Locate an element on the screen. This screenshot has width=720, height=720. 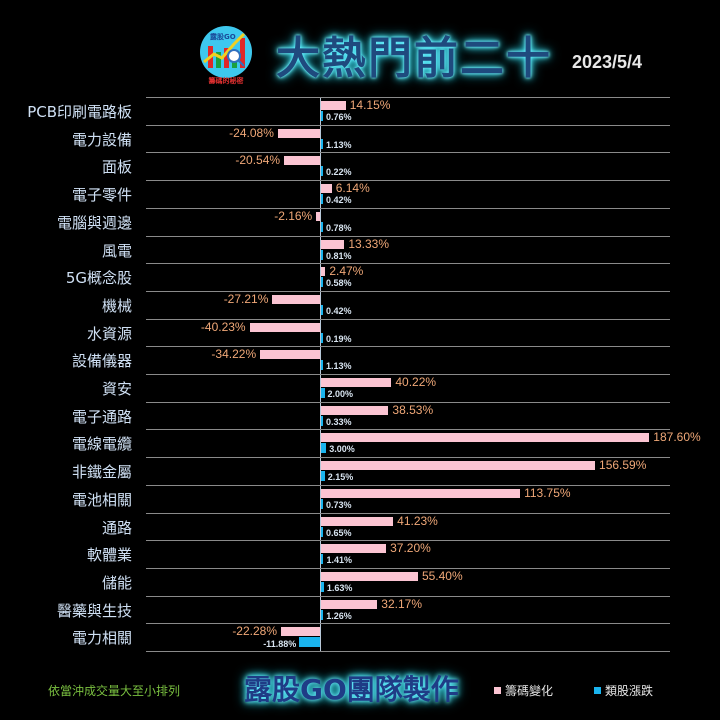
chip-change-label: -27.21% is located at coordinates (246, 298).